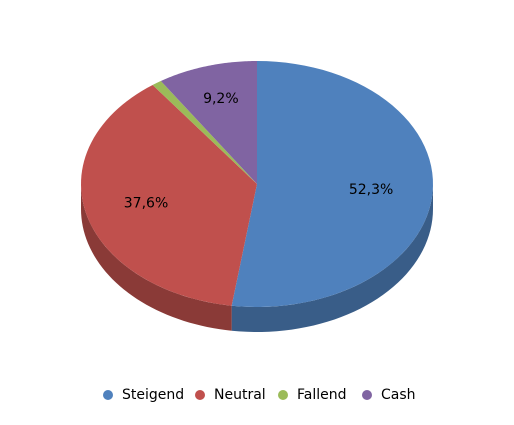  What do you see at coordinates (240, 395) in the screenshot?
I see `legend-label: Neutral` at bounding box center [240, 395].